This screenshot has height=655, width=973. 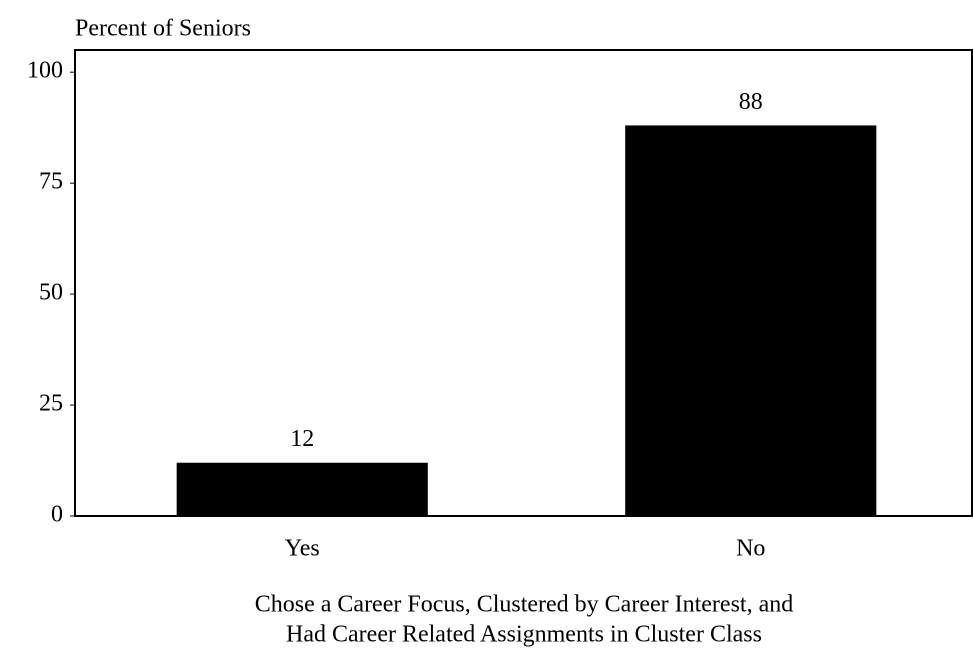 What do you see at coordinates (51, 182) in the screenshot?
I see `y-tick-label: 75` at bounding box center [51, 182].